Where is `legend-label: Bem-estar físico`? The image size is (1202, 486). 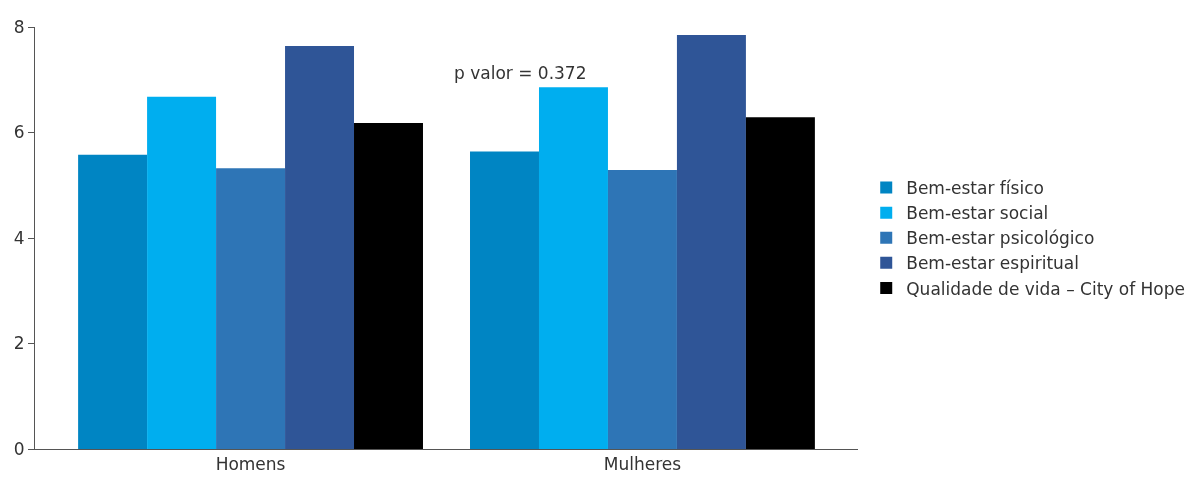
legend-label: Bem-estar físico is located at coordinates (975, 188).